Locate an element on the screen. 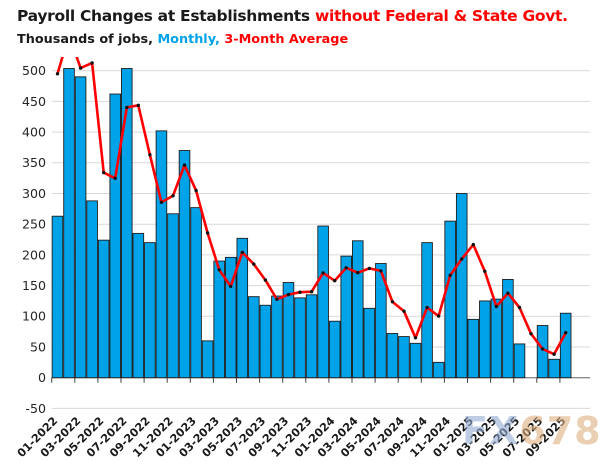 The image size is (600, 473). y-tick-label: 400 is located at coordinates (34, 132).